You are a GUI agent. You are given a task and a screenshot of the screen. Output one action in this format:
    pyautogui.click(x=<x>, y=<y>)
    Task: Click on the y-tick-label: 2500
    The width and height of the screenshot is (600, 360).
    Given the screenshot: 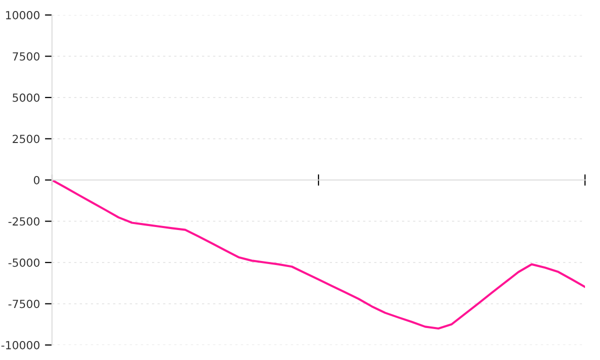 What is the action you would take?
    pyautogui.click(x=26, y=139)
    